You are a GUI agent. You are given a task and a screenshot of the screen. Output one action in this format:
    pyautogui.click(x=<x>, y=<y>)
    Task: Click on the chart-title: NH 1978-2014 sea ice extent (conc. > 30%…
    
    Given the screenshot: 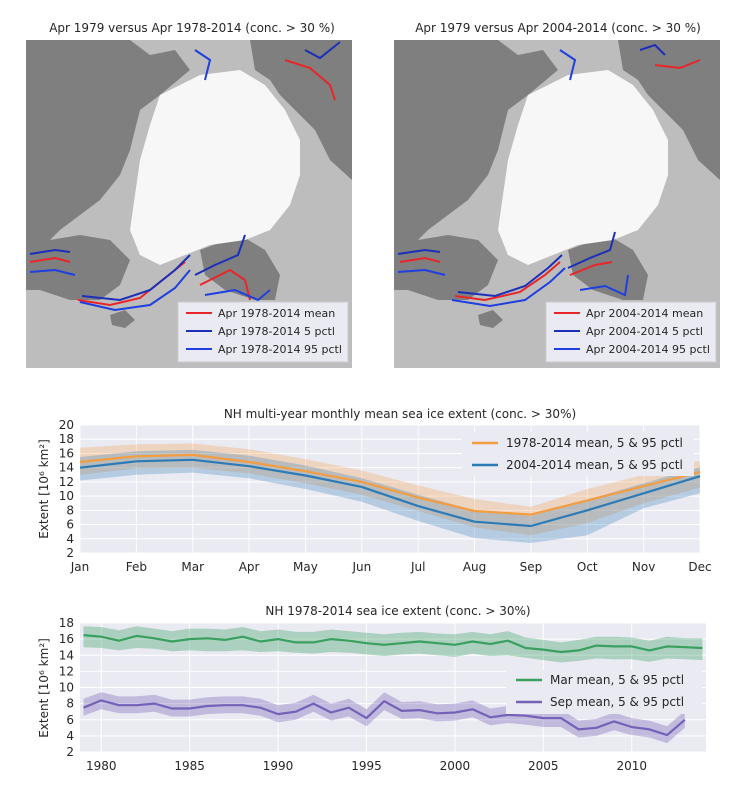 What is the action you would take?
    pyautogui.click(x=397, y=611)
    